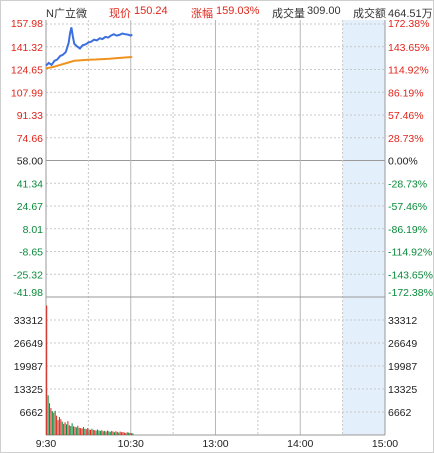 The height and width of the screenshot is (453, 434). What do you see at coordinates (66, 14) in the screenshot?
I see `stock-name: N广立微` at bounding box center [66, 14].